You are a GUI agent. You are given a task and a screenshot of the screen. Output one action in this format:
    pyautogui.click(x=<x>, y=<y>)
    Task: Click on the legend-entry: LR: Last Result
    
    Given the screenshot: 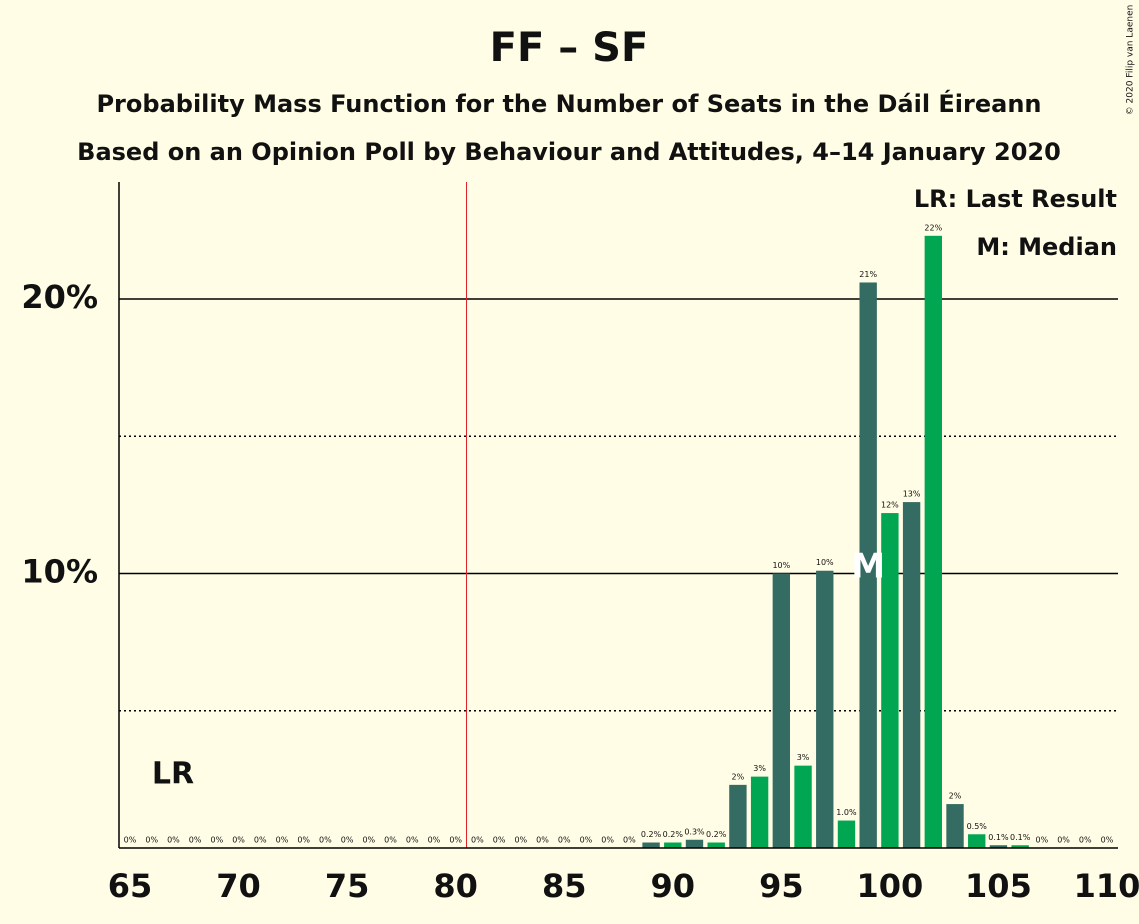 What is the action you would take?
    pyautogui.click(x=1015, y=199)
    